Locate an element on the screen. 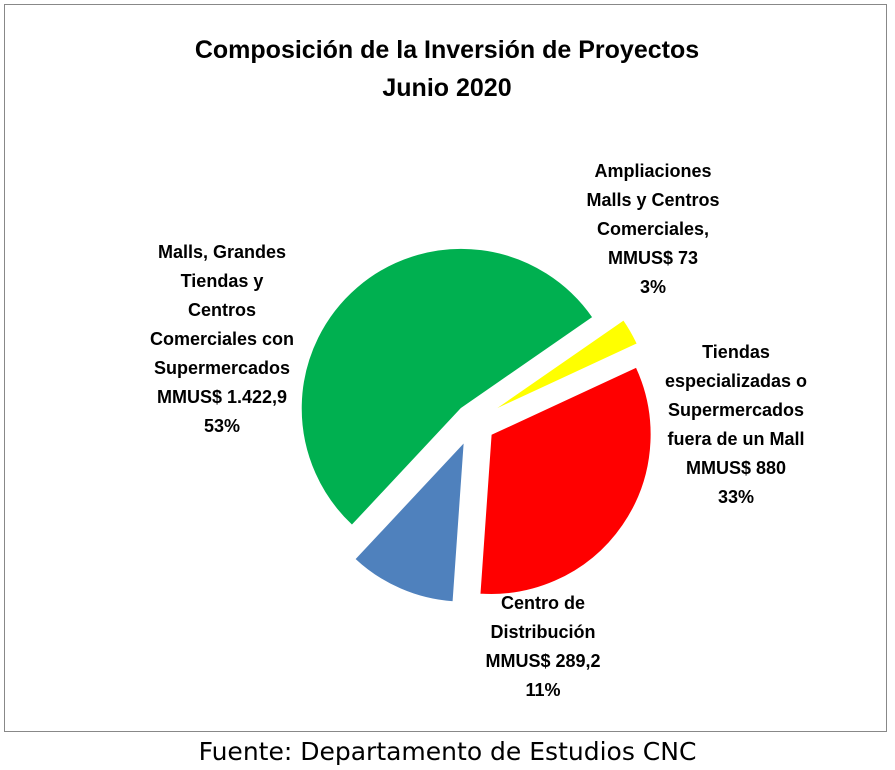 The image size is (895, 770). pie-slice-ampliaciones is located at coordinates (564, 365).